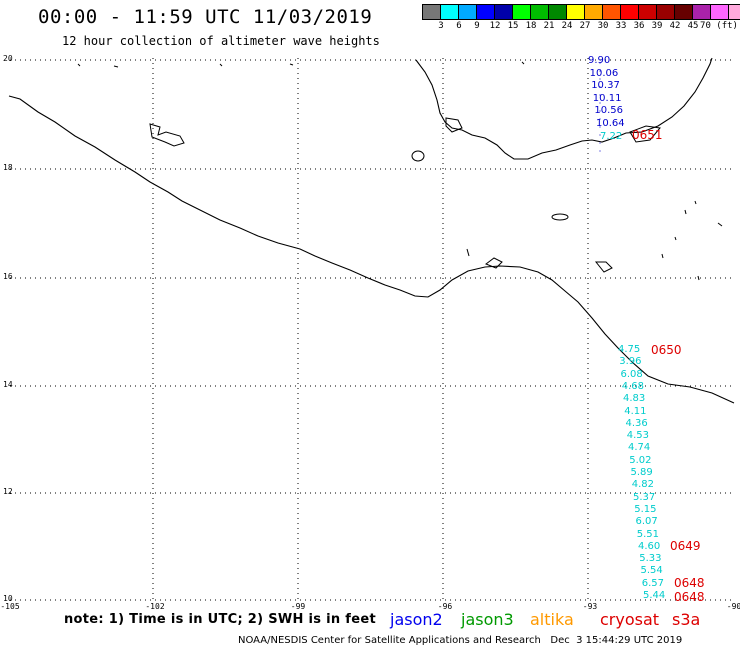  What do you see at coordinates (564, 108) in the screenshot?
I see `gulf-coastline` at bounding box center [564, 108].